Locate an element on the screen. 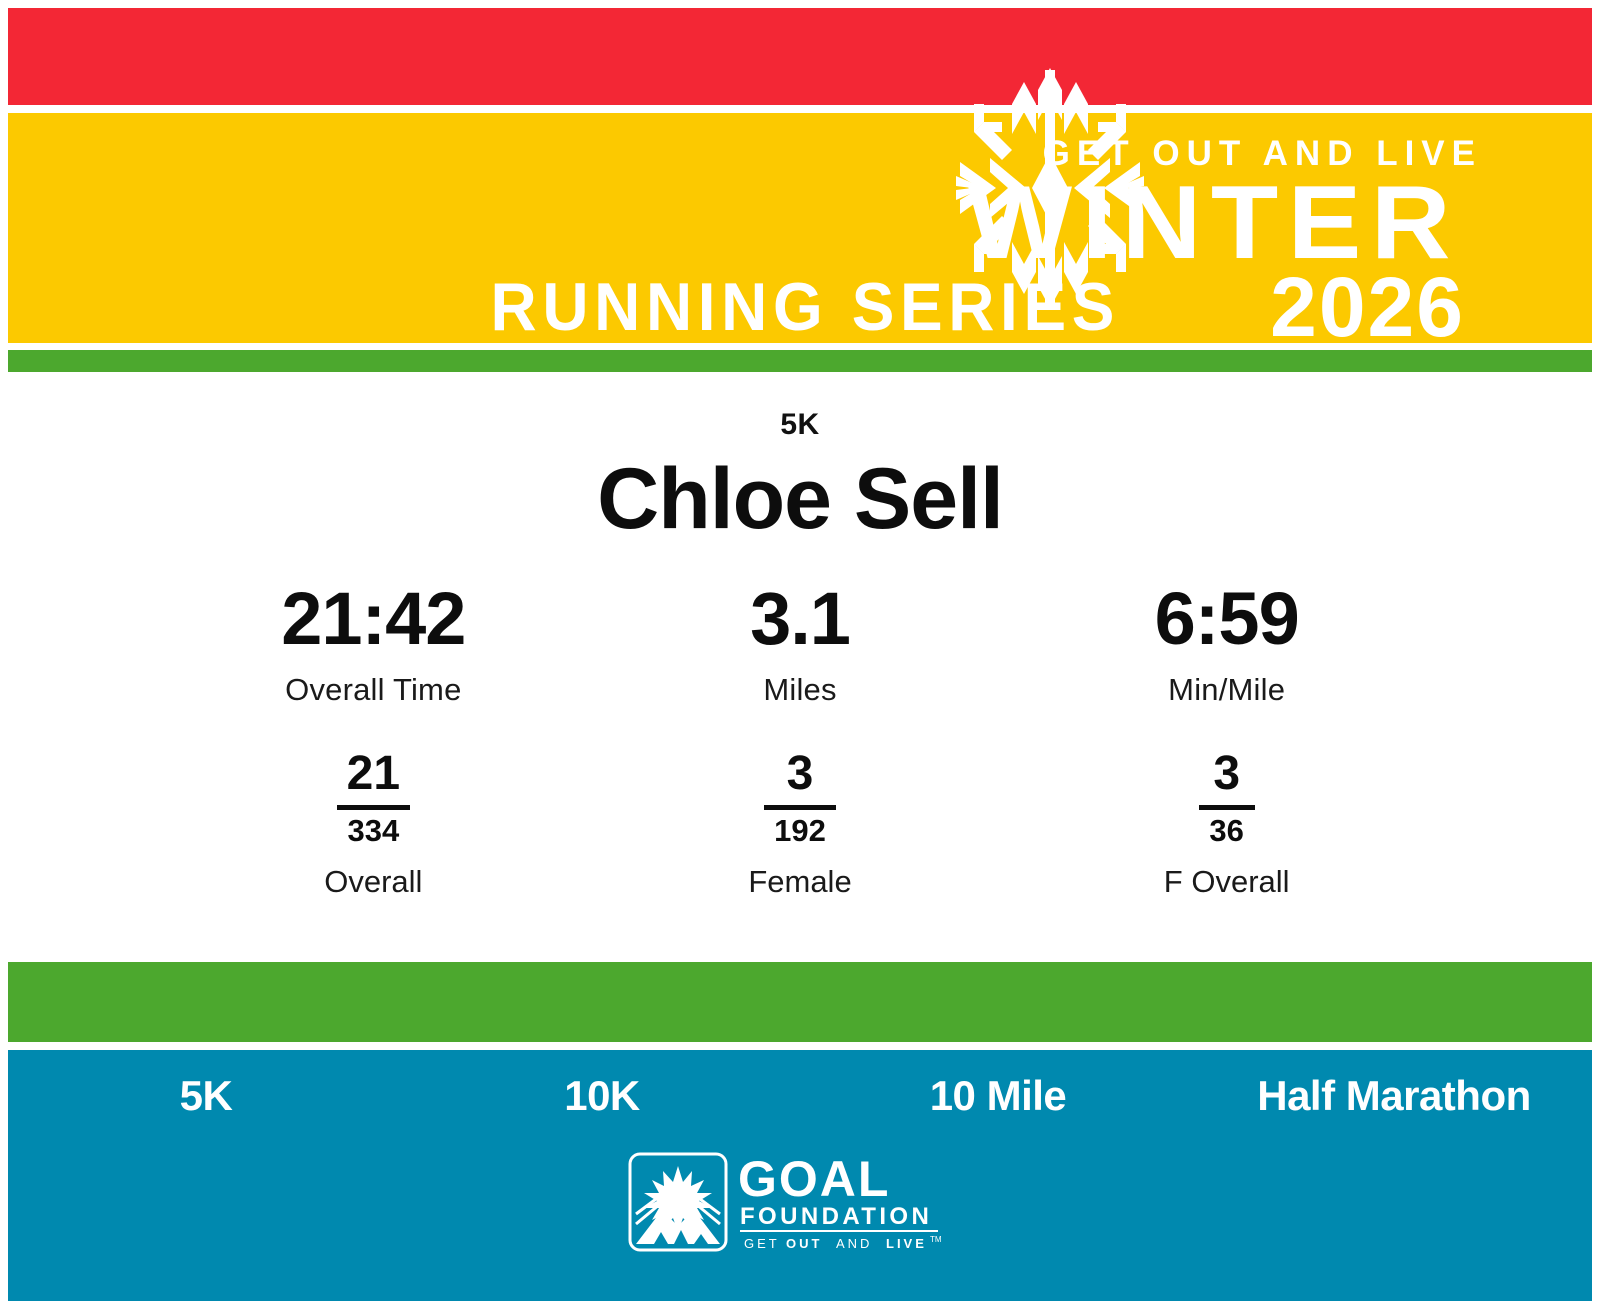 The image size is (1600, 1309). lower-green-band is located at coordinates (800, 1002).